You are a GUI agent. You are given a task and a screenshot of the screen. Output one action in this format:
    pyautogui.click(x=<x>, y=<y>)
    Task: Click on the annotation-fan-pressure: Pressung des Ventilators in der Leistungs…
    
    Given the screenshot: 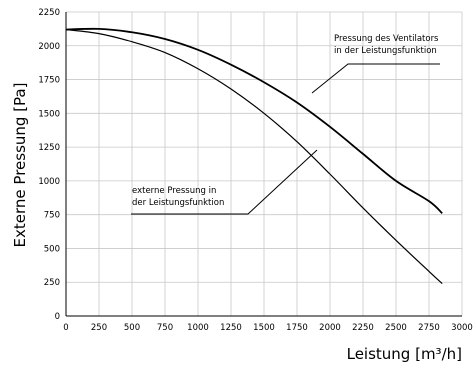 What is the action you would take?
    pyautogui.click(x=375, y=64)
    